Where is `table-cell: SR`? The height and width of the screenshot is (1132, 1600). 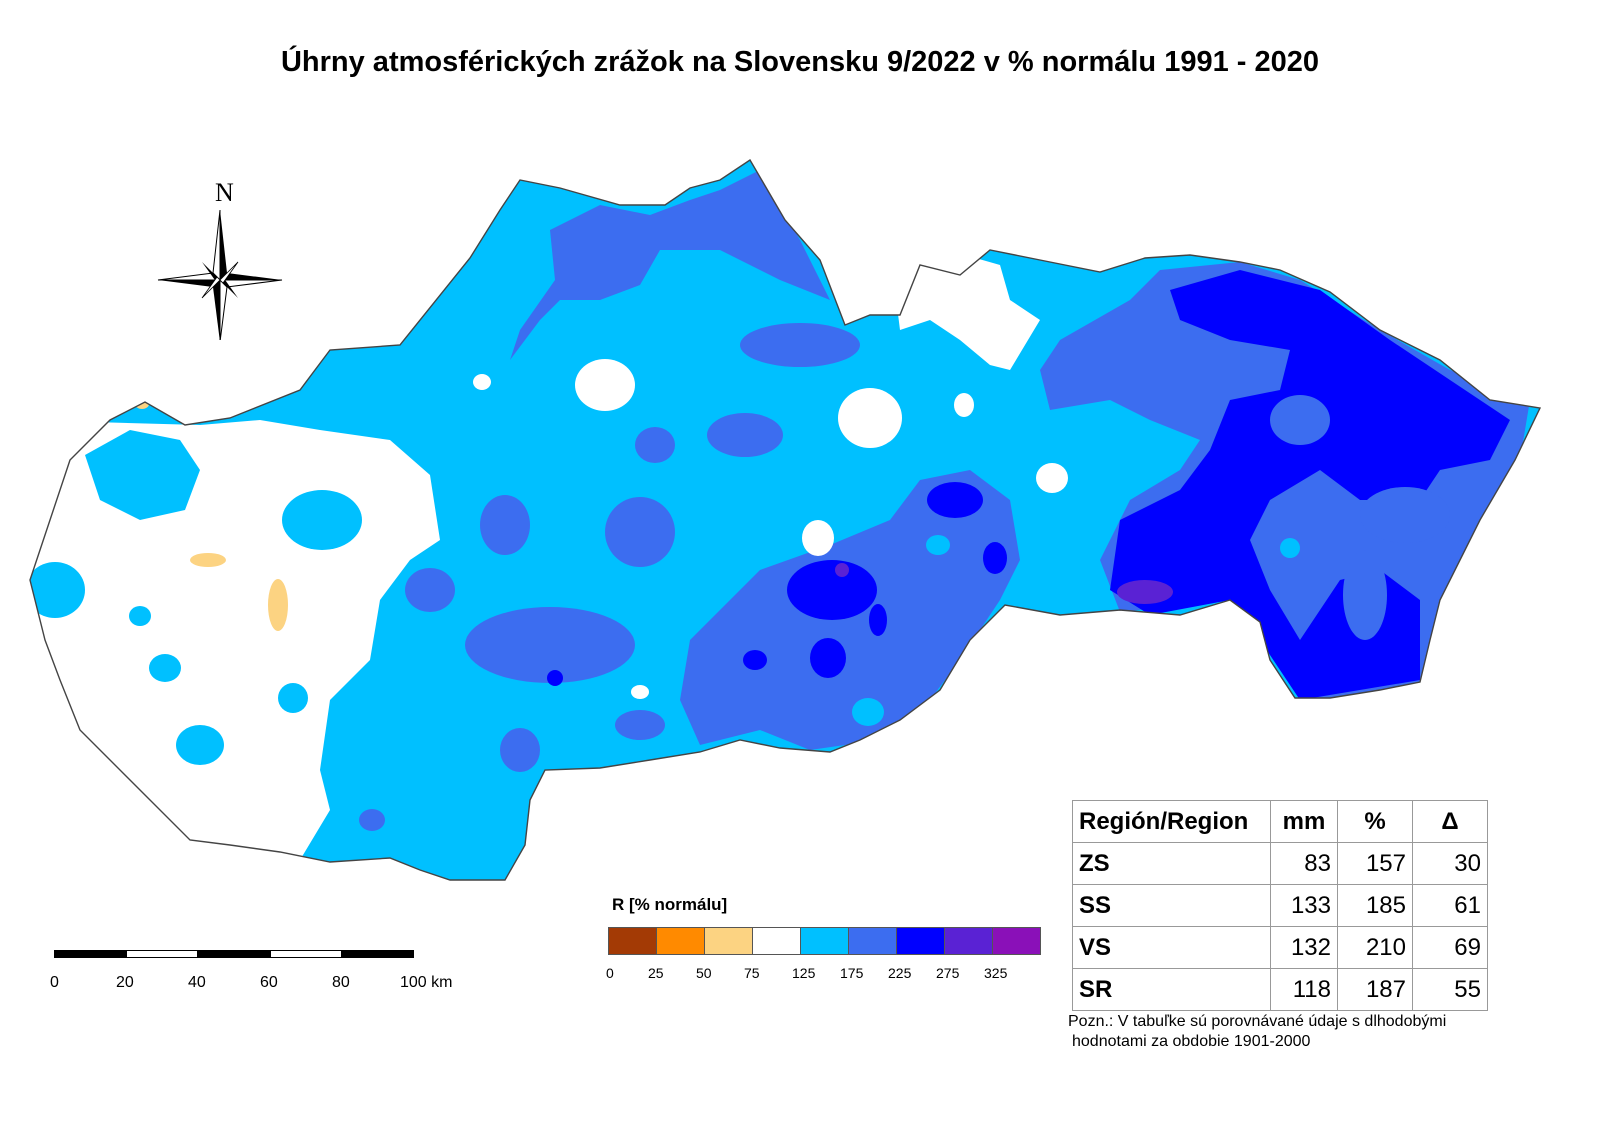
table-cell: SR is located at coordinates (1171, 989).